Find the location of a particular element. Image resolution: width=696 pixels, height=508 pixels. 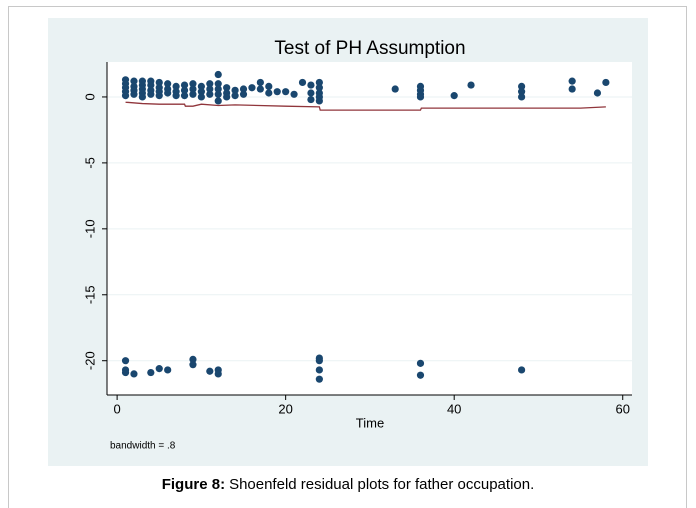

y-tick-label: -10 is located at coordinates (89, 228).